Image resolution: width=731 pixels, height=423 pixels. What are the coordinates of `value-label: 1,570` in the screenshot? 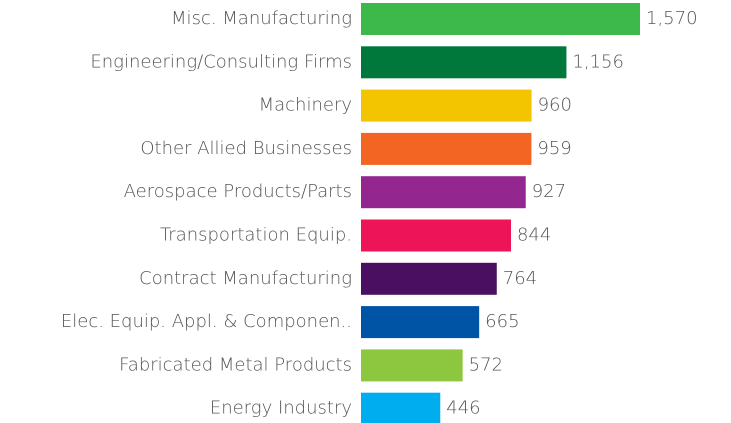 It's located at (672, 18).